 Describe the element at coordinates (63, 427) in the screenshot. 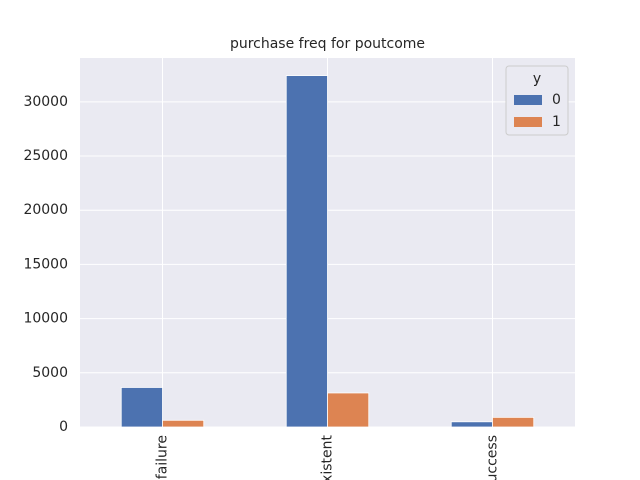

I see `y-tick-label: 0` at that location.